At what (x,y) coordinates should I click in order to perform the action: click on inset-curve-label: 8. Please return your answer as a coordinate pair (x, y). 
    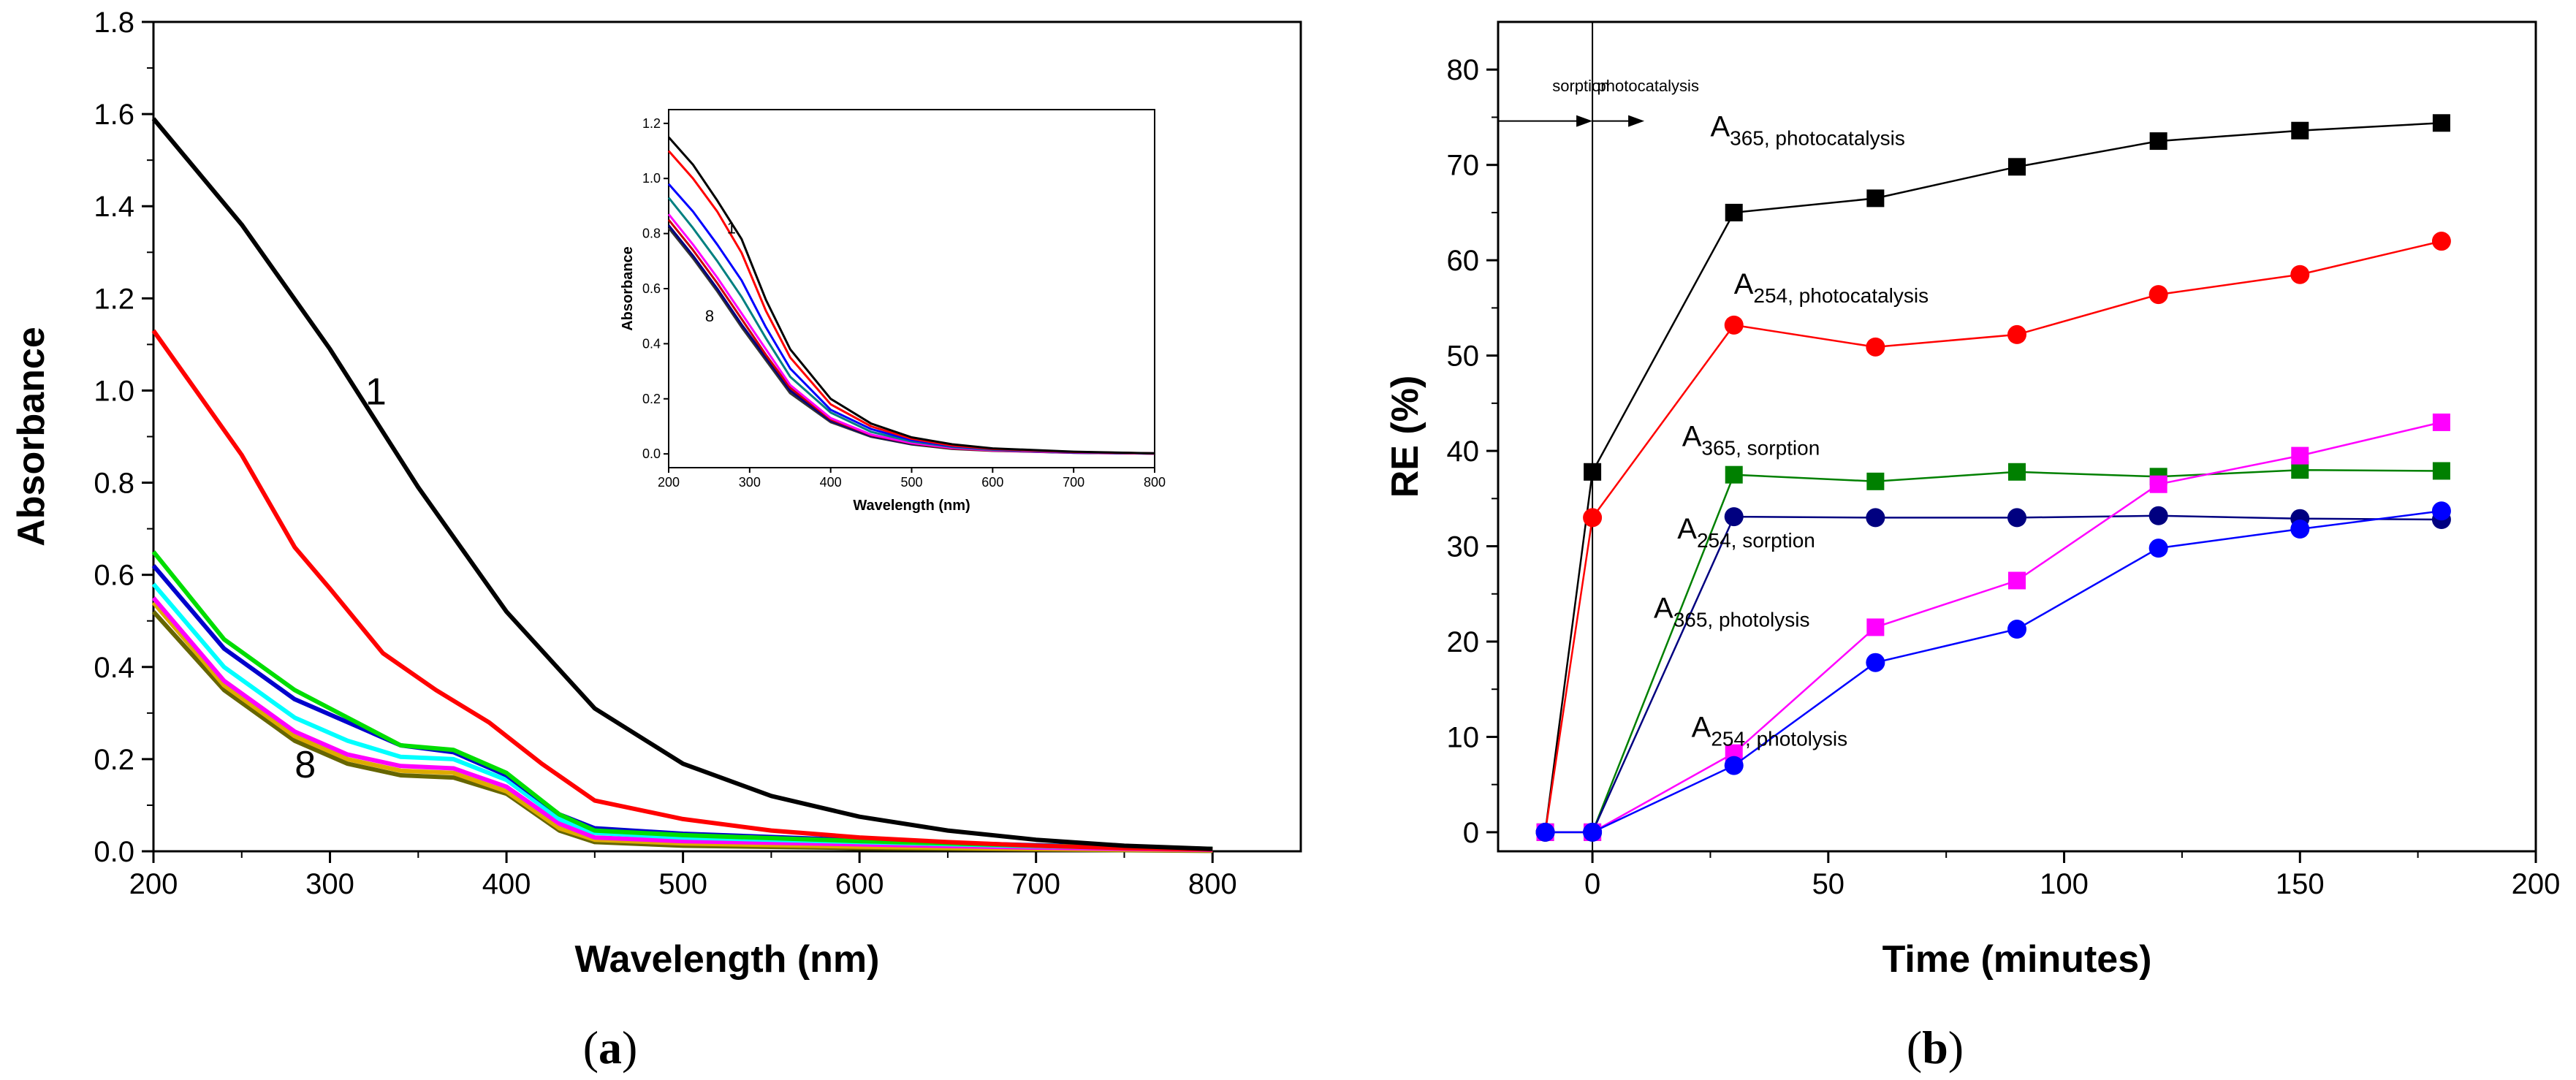
    Looking at the image, I should click on (709, 316).